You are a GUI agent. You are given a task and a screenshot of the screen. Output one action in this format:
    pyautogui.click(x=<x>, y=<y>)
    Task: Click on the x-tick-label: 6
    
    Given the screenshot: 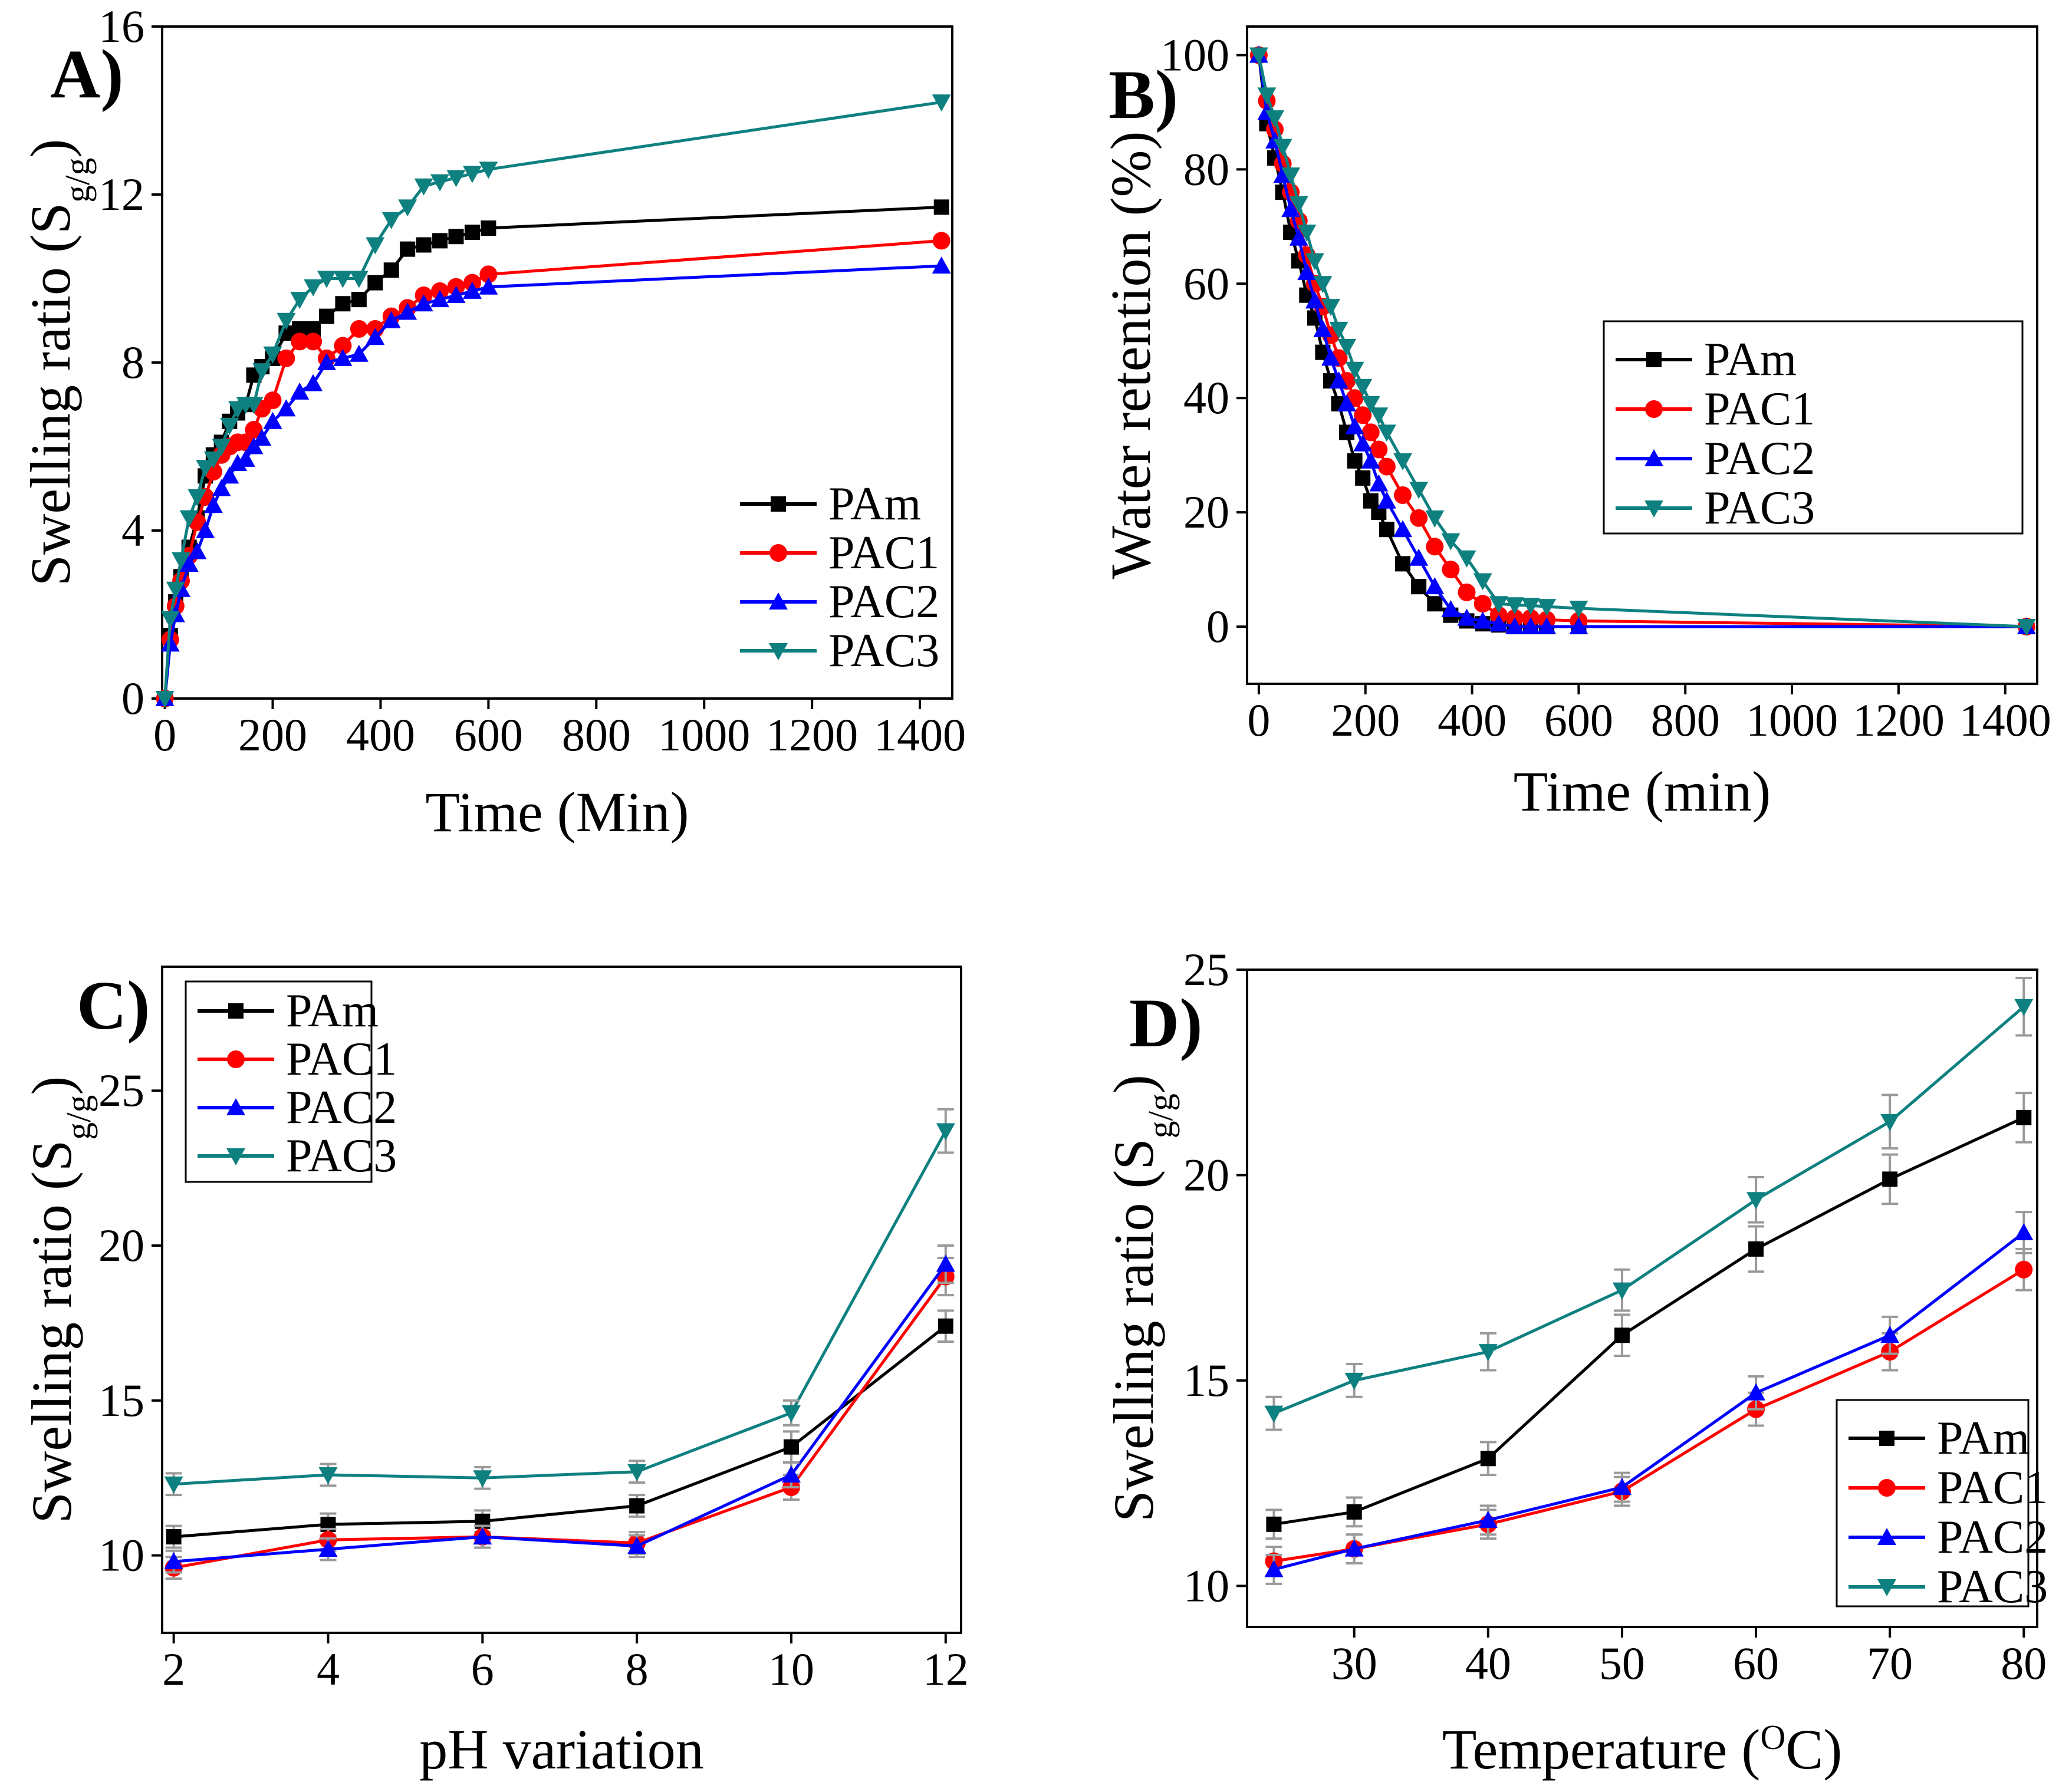 What is the action you would take?
    pyautogui.click(x=482, y=1669)
    